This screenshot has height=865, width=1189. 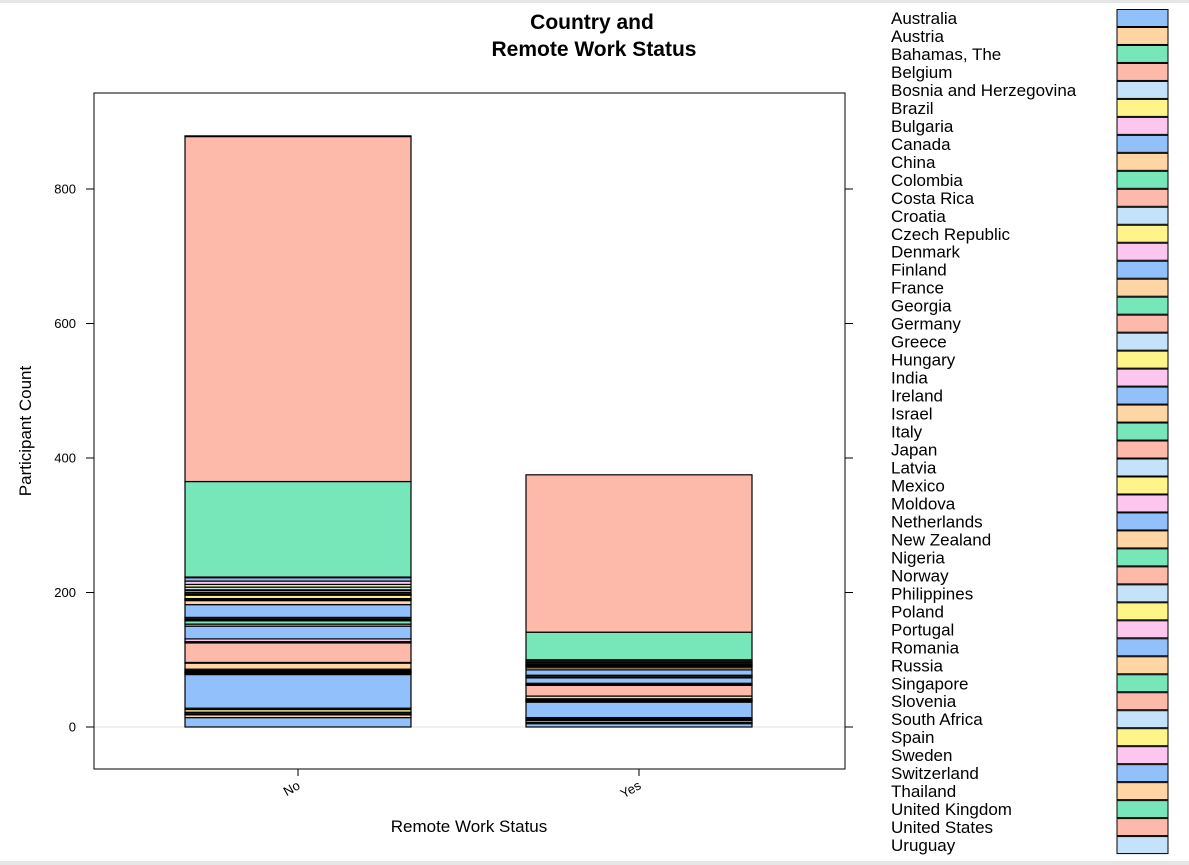 What do you see at coordinates (923, 503) in the screenshot?
I see `legend-label: Moldova` at bounding box center [923, 503].